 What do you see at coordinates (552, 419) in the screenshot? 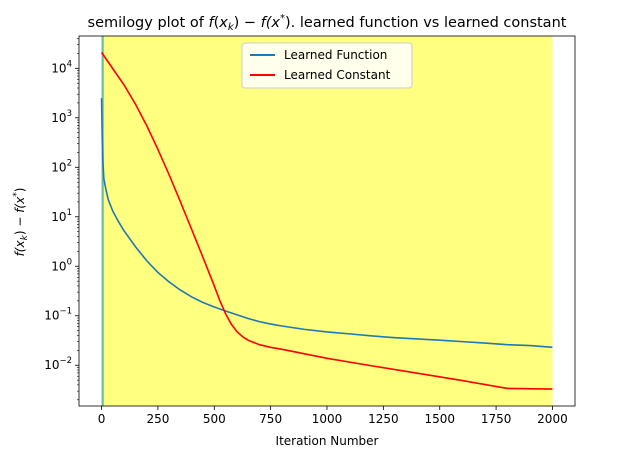
I see `x-tick-label: 2000` at bounding box center [552, 419].